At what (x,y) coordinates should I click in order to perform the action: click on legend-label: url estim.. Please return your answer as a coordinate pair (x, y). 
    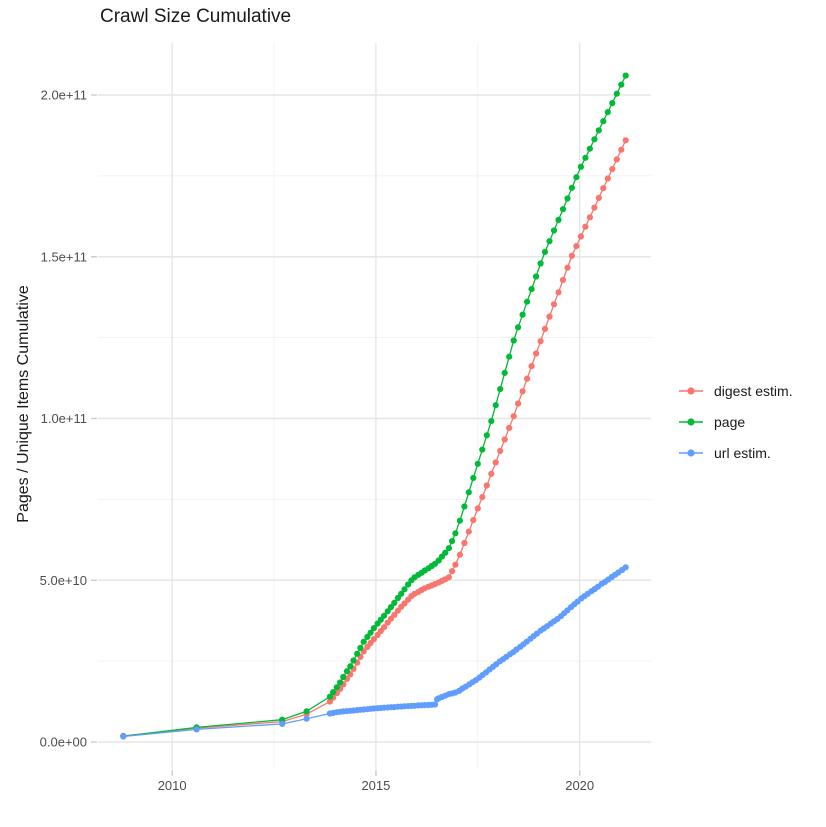
    Looking at the image, I should click on (742, 453).